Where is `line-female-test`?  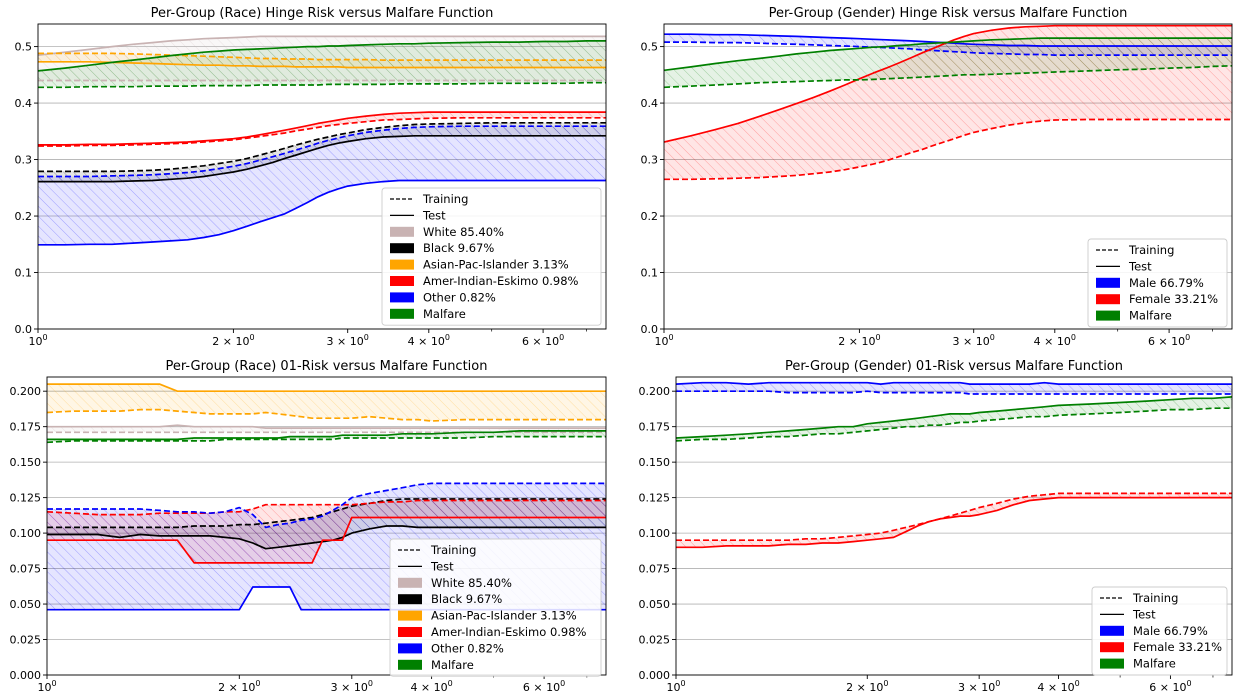
line-female-test is located at coordinates (948, 83).